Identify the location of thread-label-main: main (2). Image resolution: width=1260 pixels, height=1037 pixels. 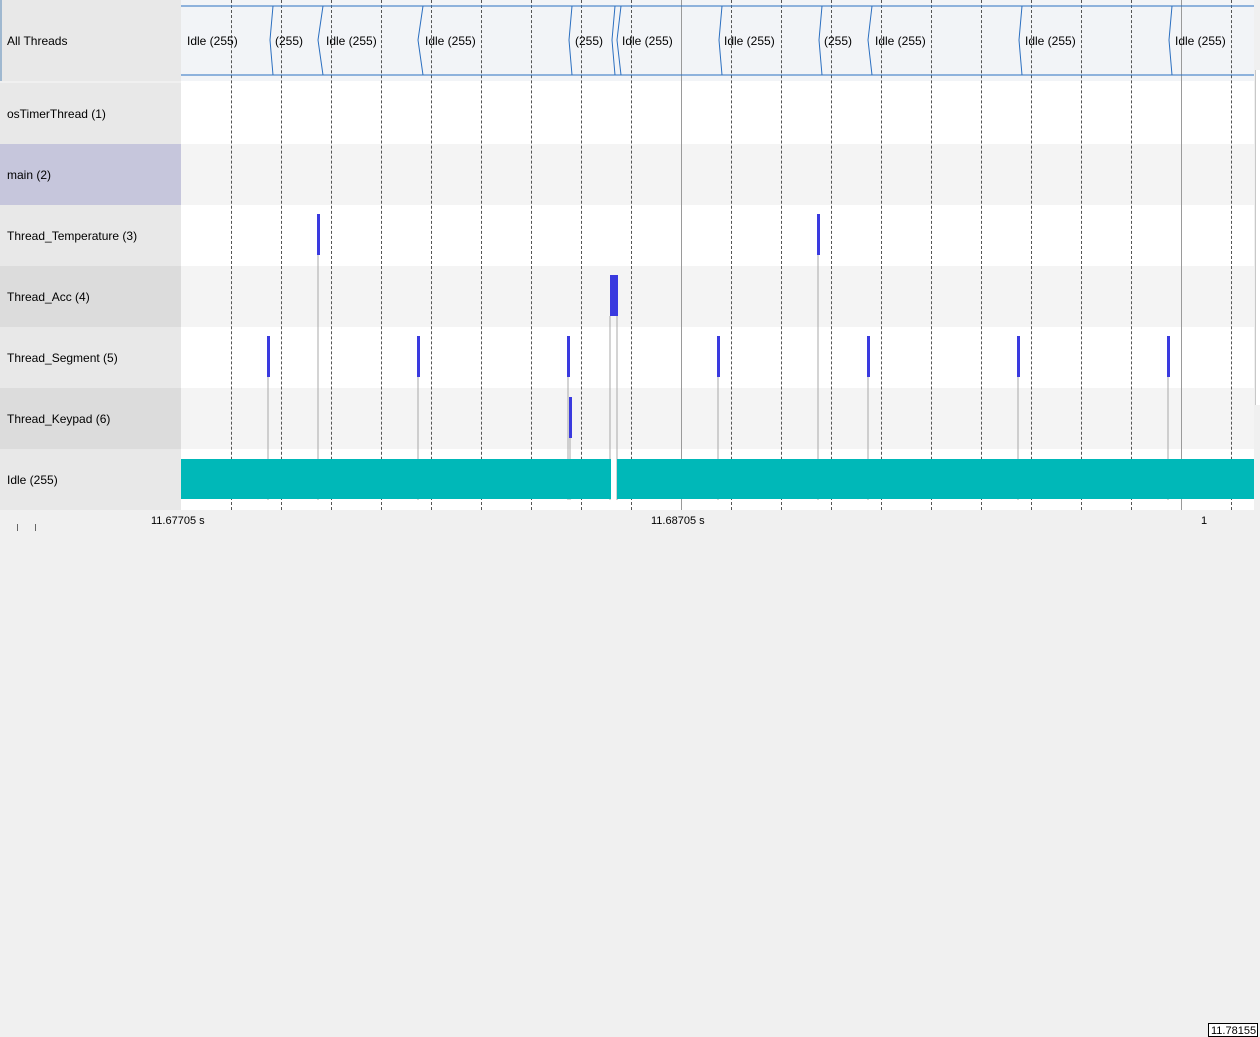
(90, 174).